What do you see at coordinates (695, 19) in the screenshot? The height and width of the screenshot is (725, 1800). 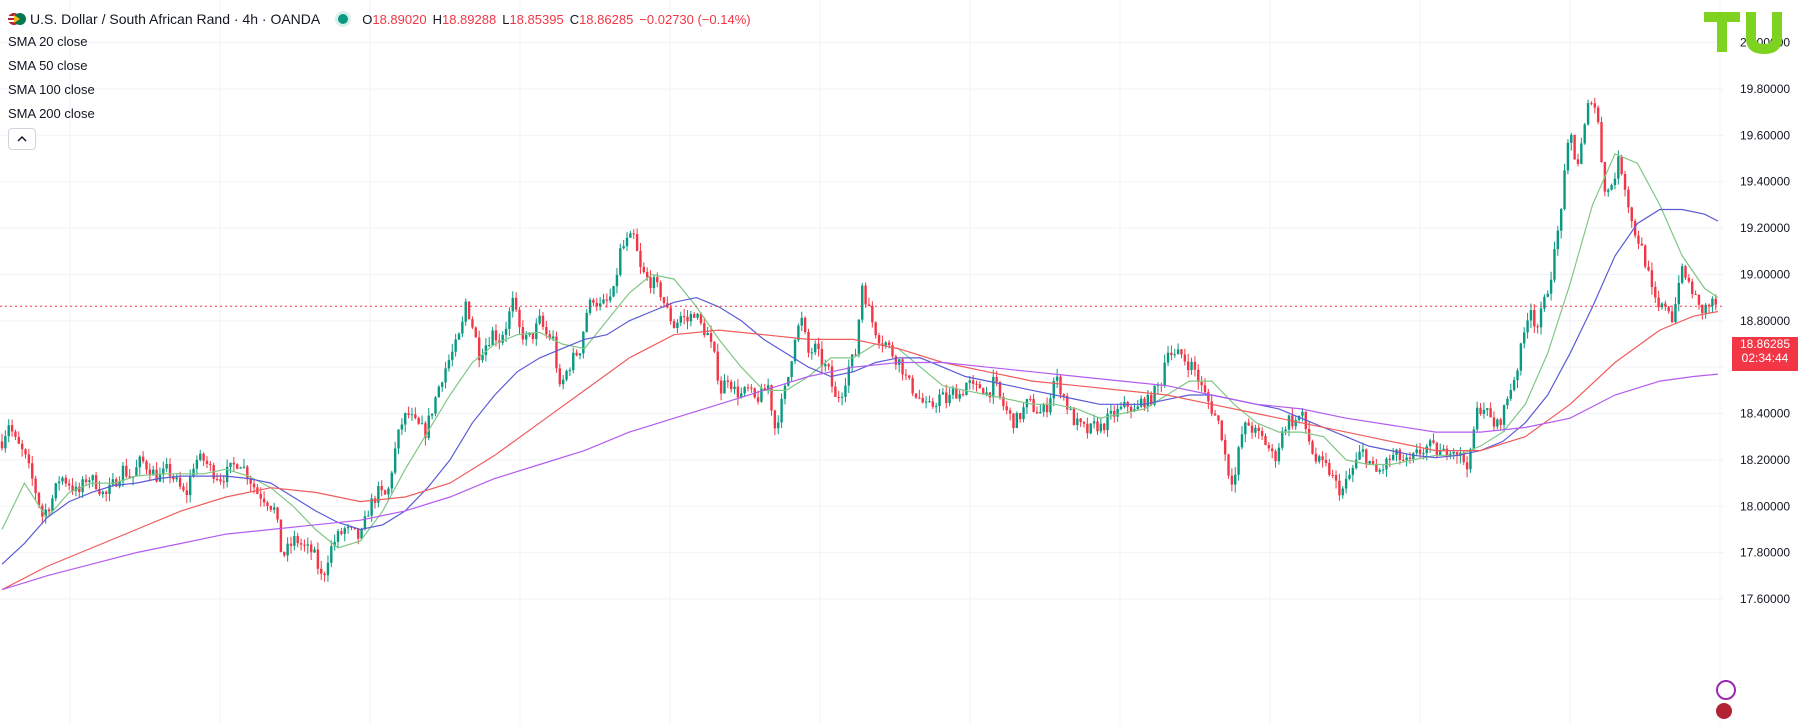 I see `ohlc-value: −0.02730 (−0.14%)` at bounding box center [695, 19].